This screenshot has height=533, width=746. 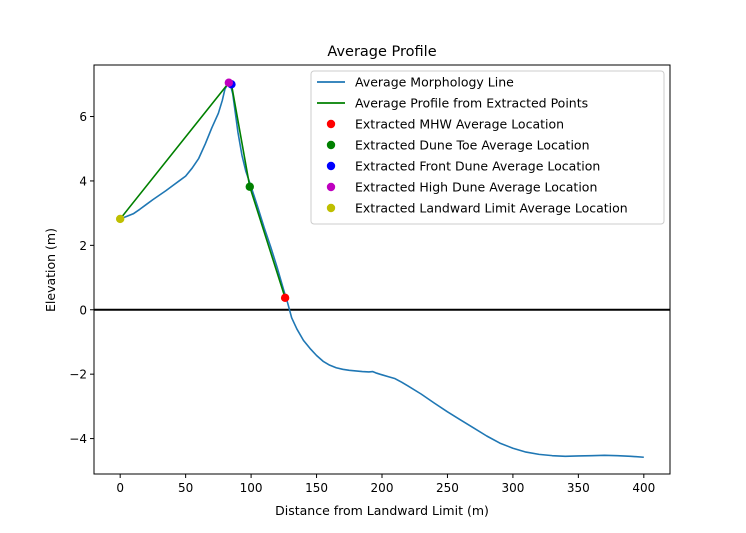 I want to click on legend-box, so click(x=487, y=147).